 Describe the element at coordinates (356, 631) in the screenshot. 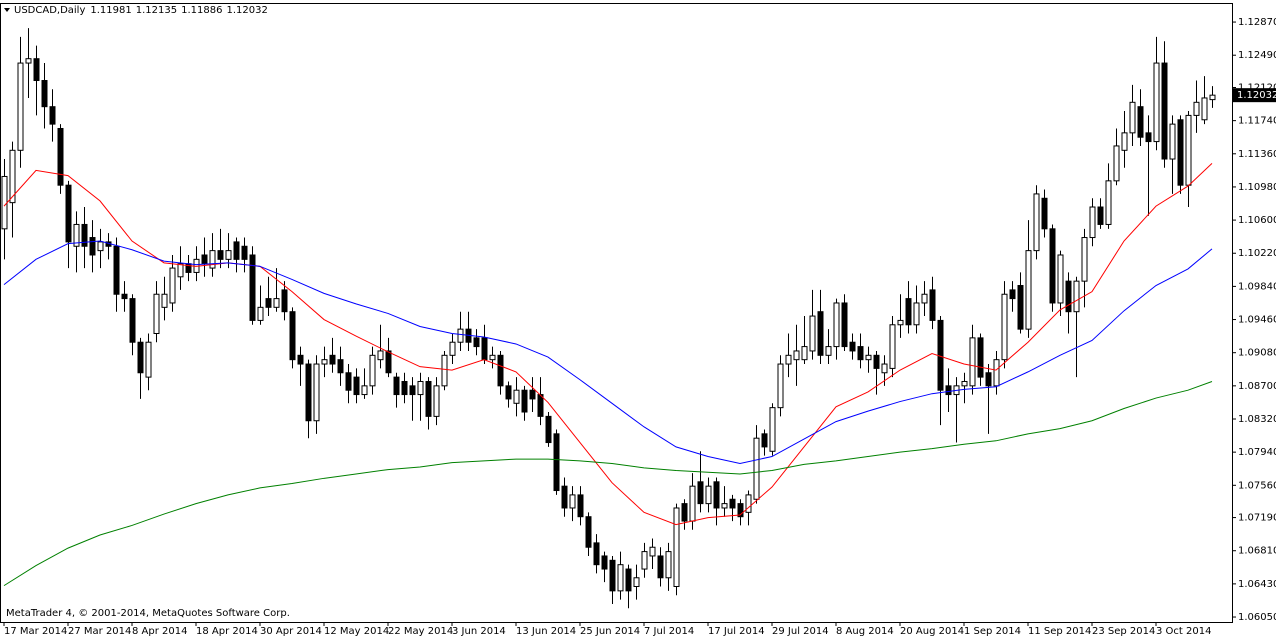

I see `x-tick-label: 12 May 2014` at that location.